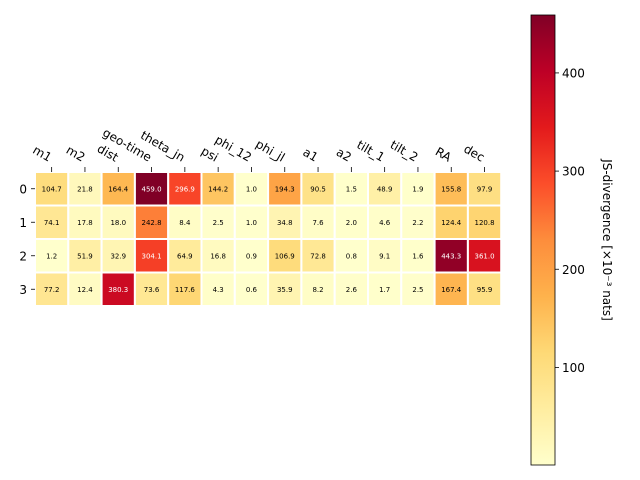  What do you see at coordinates (572, 240) in the screenshot?
I see `colorbar: 100 200 300 400 JS-divergence [×10⁻³ nats]` at bounding box center [572, 240].